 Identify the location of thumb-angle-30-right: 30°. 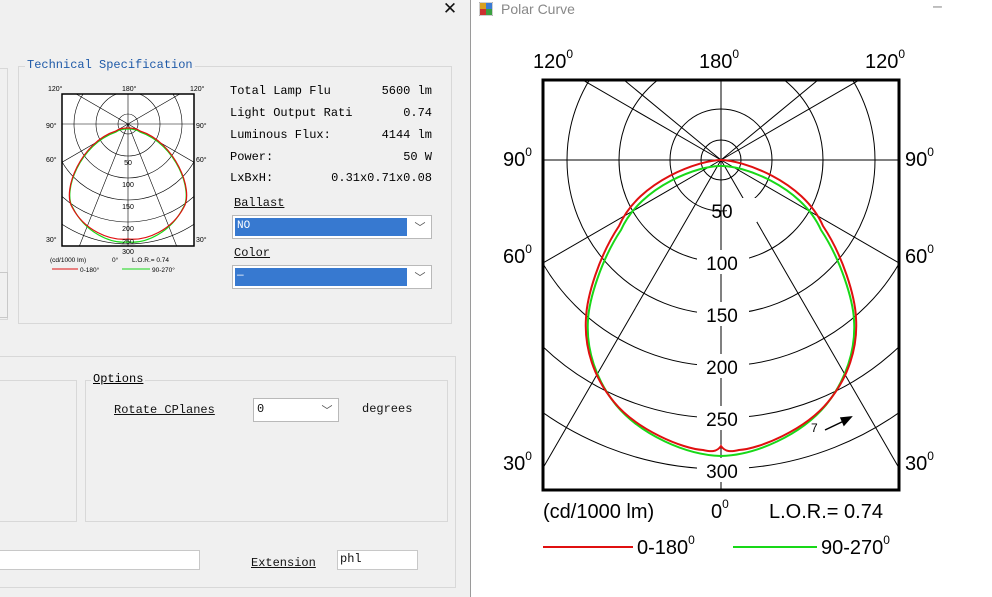
(201, 240).